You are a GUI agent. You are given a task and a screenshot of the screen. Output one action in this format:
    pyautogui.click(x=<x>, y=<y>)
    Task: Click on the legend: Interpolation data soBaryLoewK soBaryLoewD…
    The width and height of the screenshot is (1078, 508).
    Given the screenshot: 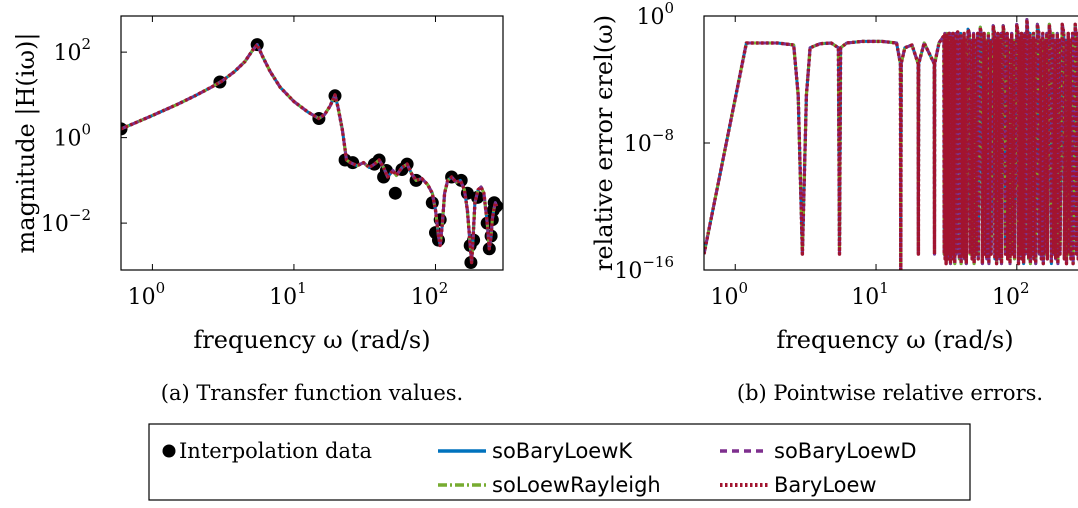 What is the action you would take?
    pyautogui.click(x=559, y=462)
    